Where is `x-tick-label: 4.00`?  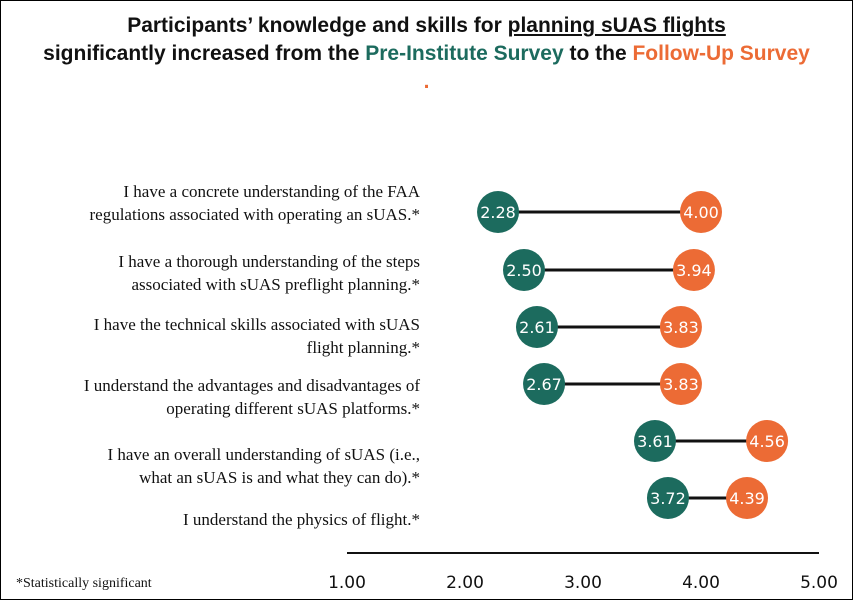 x-tick-label: 4.00 is located at coordinates (701, 583).